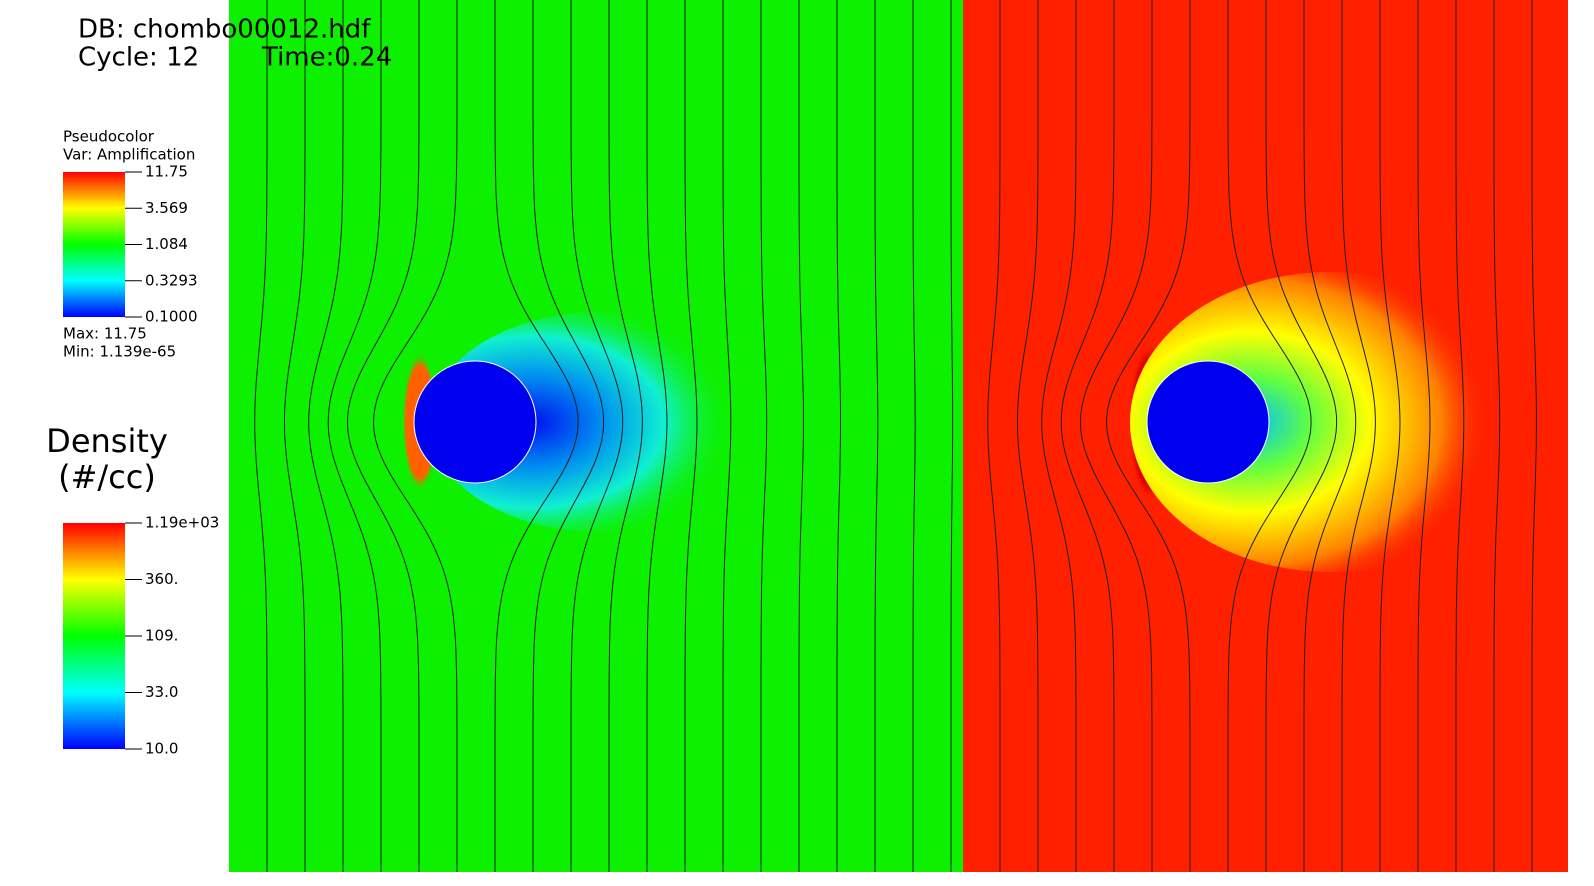  I want to click on tick-label: 1.19e+03, so click(182, 523).